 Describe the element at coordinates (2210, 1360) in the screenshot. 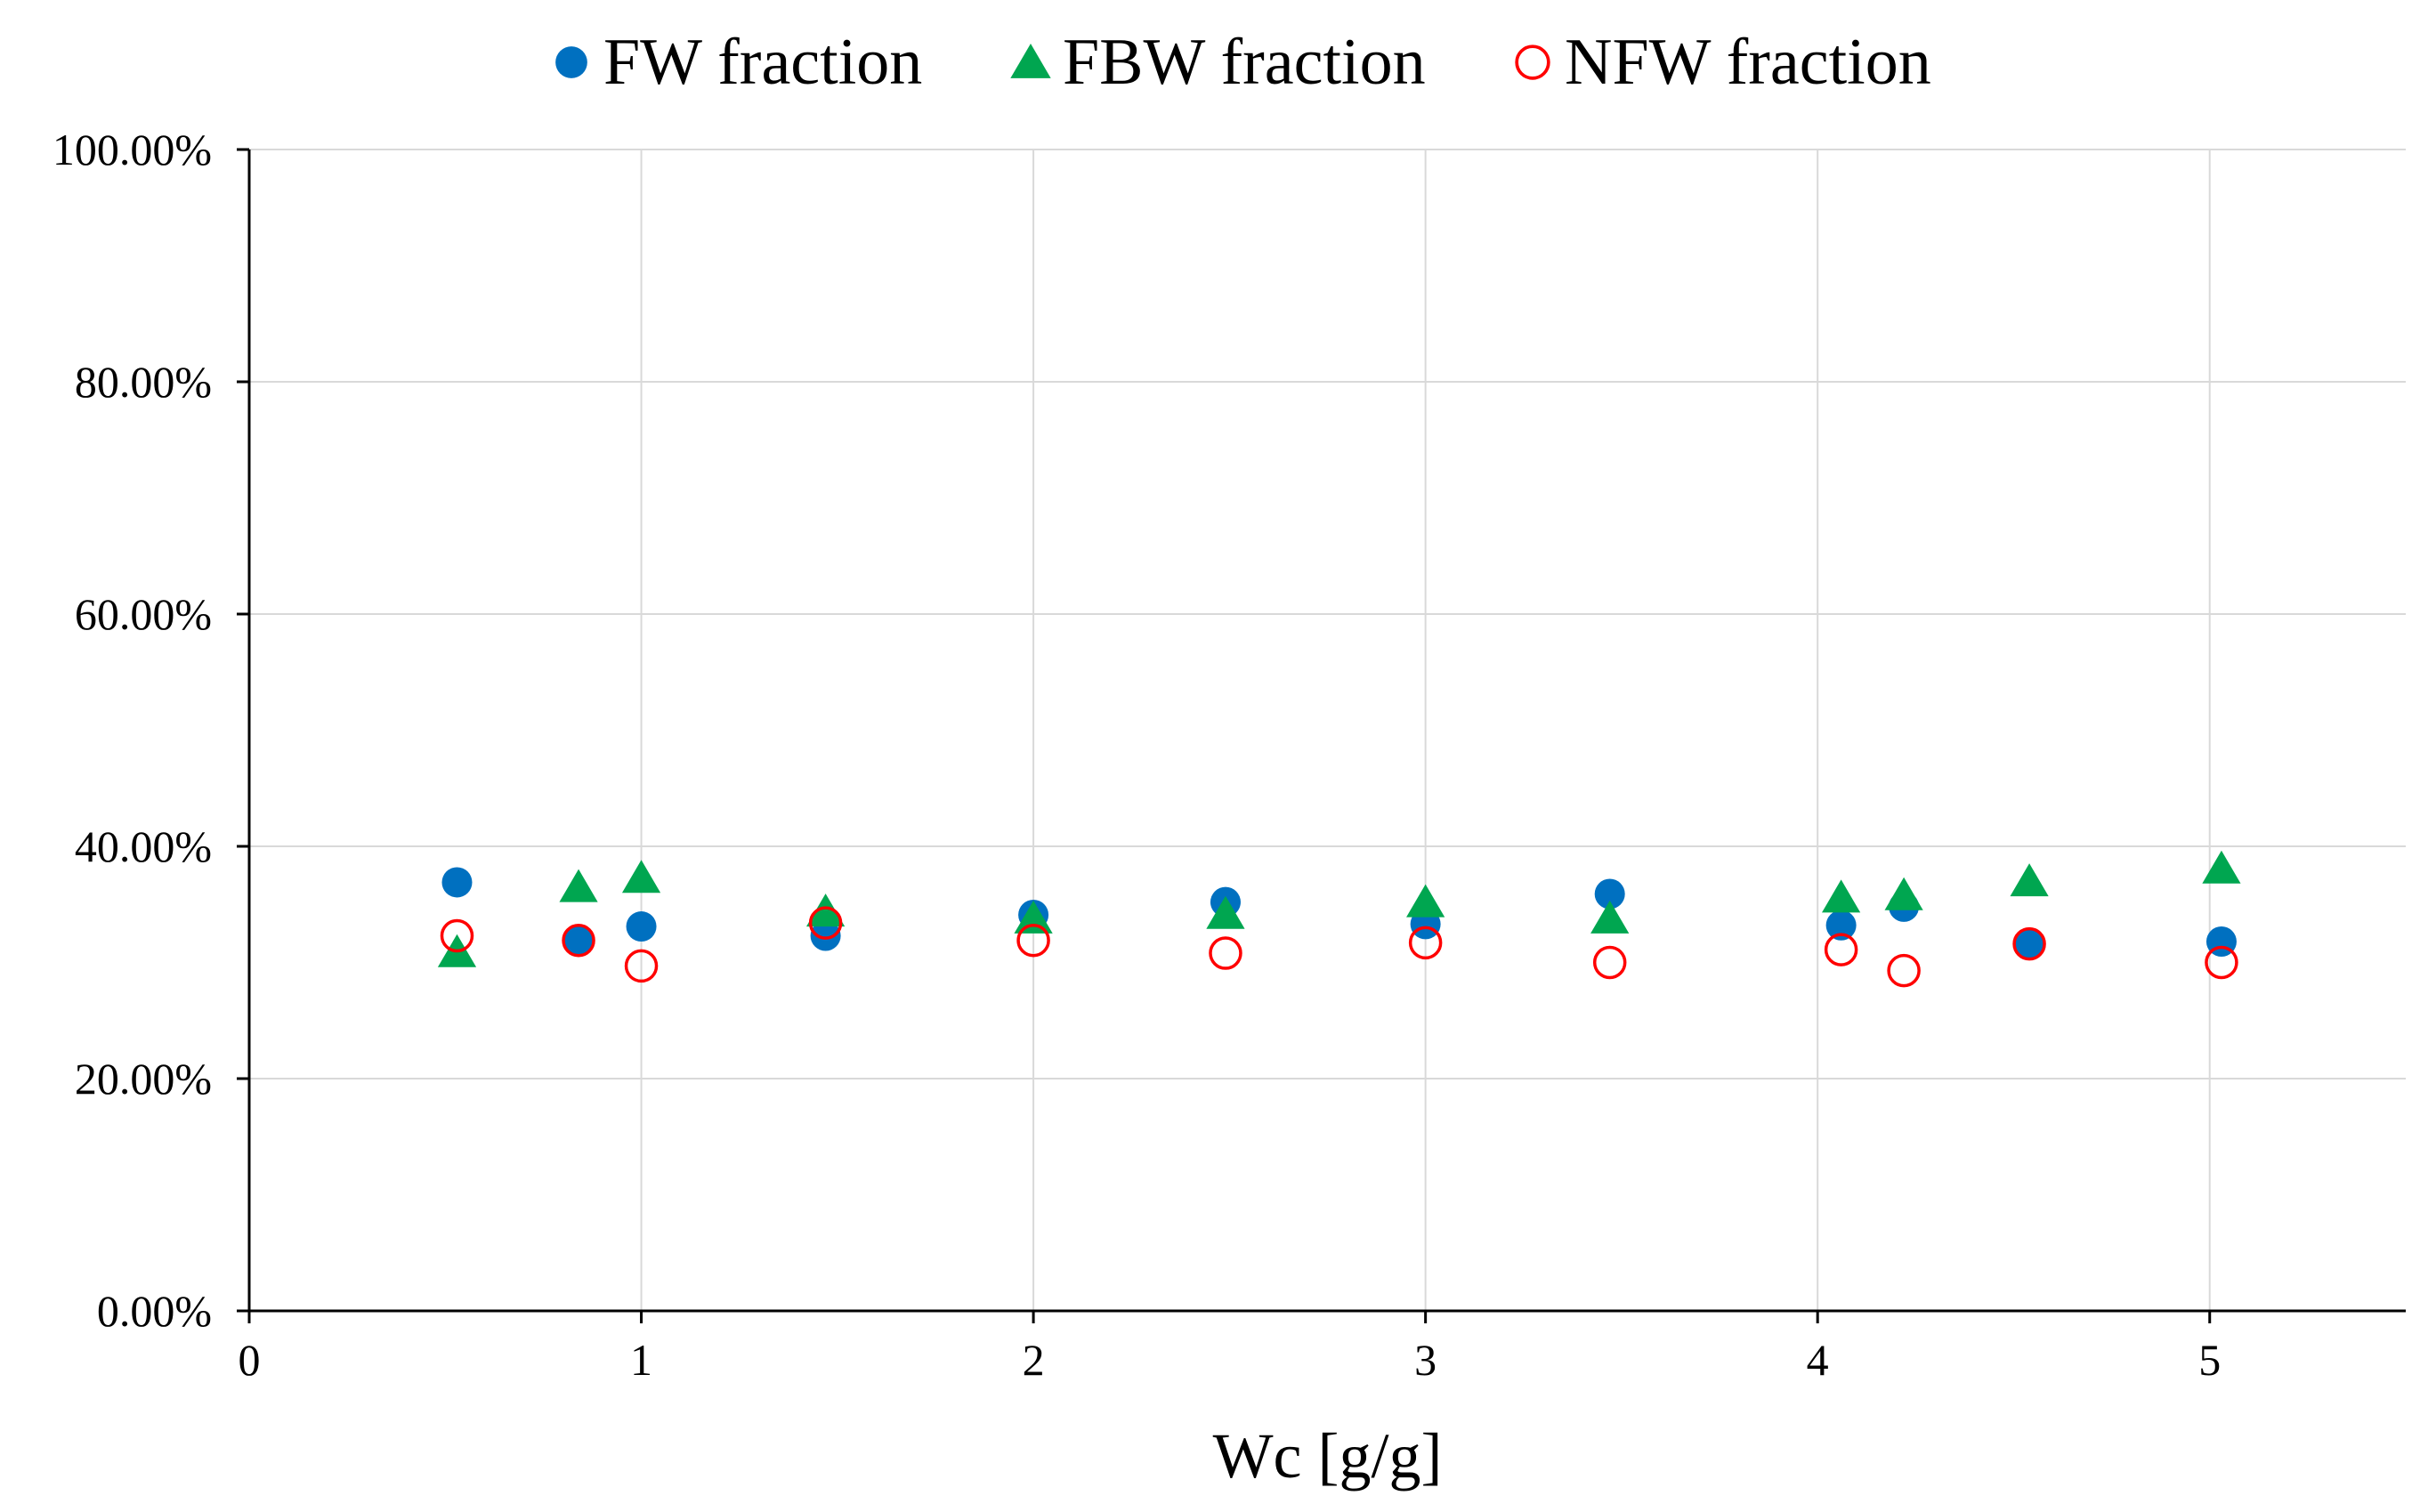

I see `x-tick-label: 5` at that location.